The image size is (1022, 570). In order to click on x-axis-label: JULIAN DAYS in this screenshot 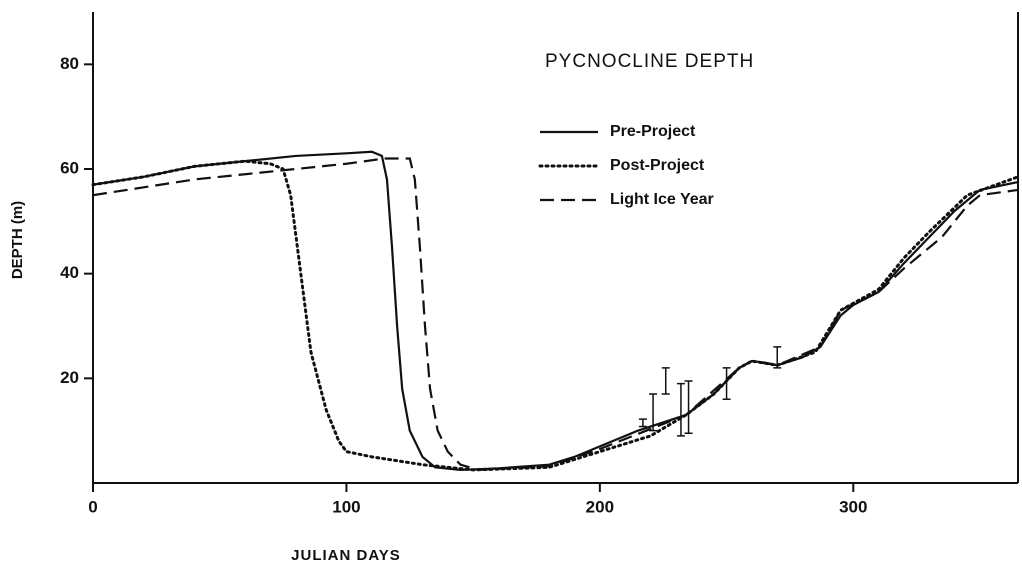, I will do `click(346, 555)`.